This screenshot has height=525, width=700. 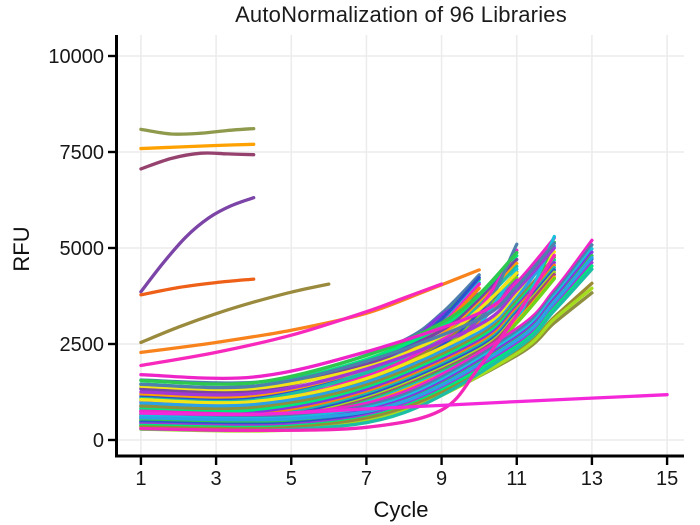 What do you see at coordinates (667, 479) in the screenshot?
I see `x-tick-label: 15` at bounding box center [667, 479].